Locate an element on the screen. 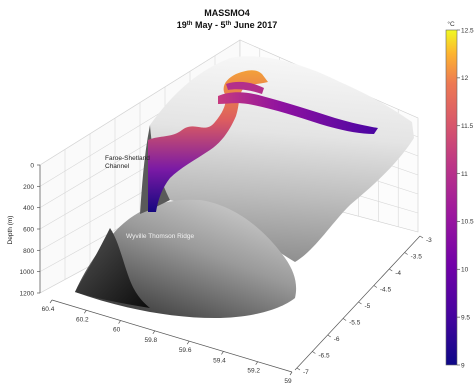 The width and height of the screenshot is (475, 383). z-axis-label: Depth (m) is located at coordinates (10, 230).